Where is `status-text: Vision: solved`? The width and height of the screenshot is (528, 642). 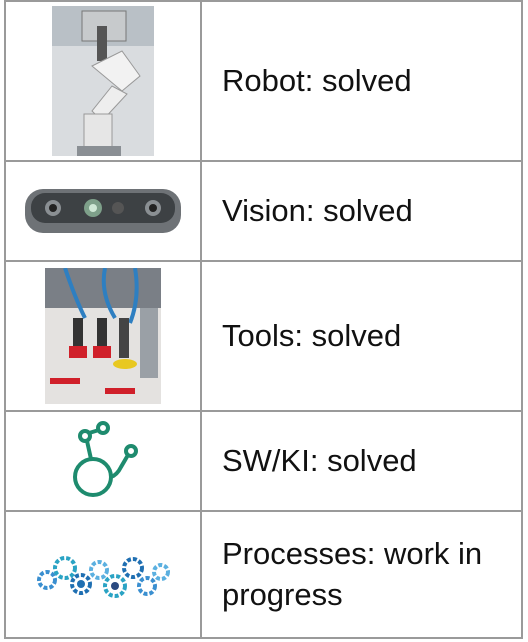 status-text: Vision: solved is located at coordinates (361, 211).